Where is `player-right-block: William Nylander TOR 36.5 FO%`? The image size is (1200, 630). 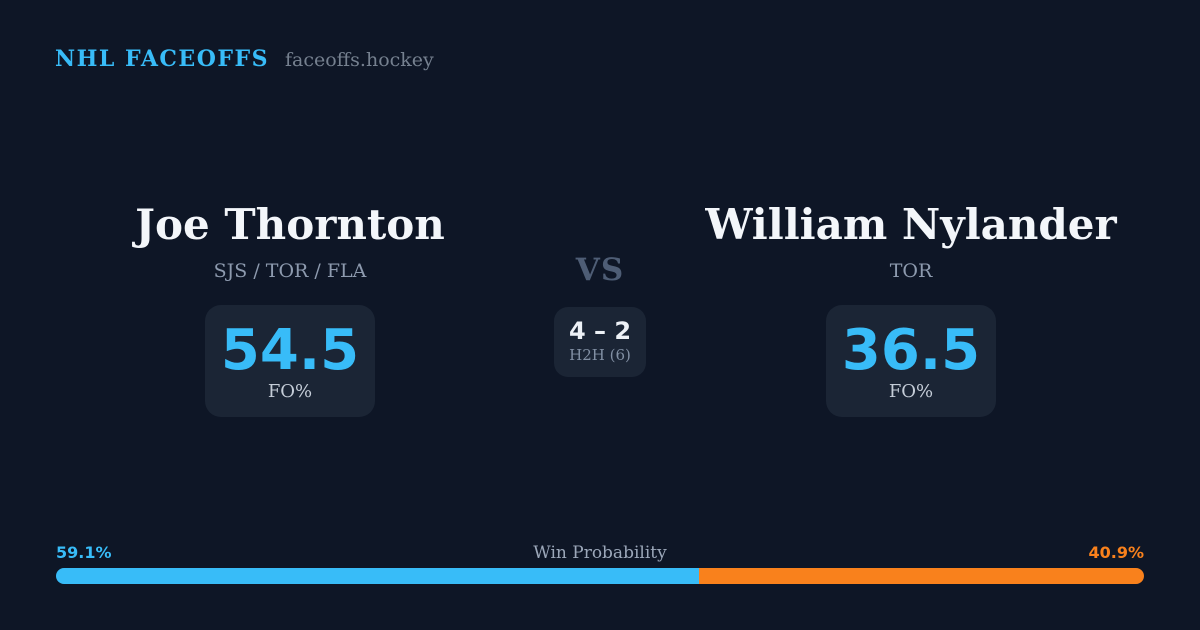 player-right-block: William Nylander TOR 36.5 FO% is located at coordinates (911, 310).